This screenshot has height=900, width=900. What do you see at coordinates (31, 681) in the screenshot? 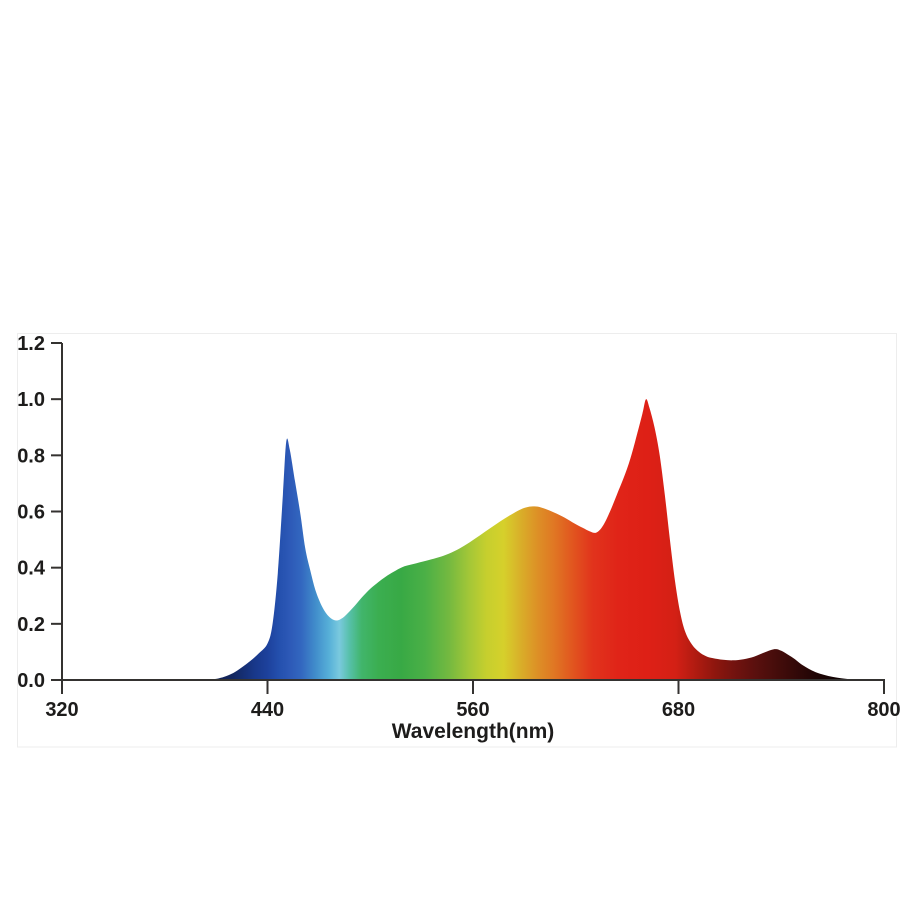
I see `y-tick-label: 0.0` at bounding box center [31, 681].